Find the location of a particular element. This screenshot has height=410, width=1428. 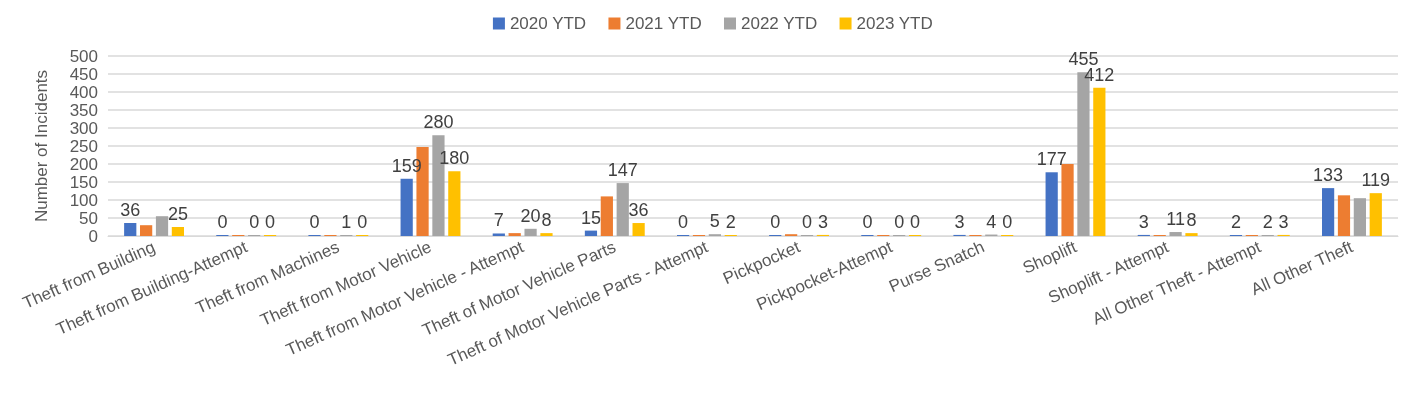

y-axis-title: Number of Incidents is located at coordinates (41, 146).